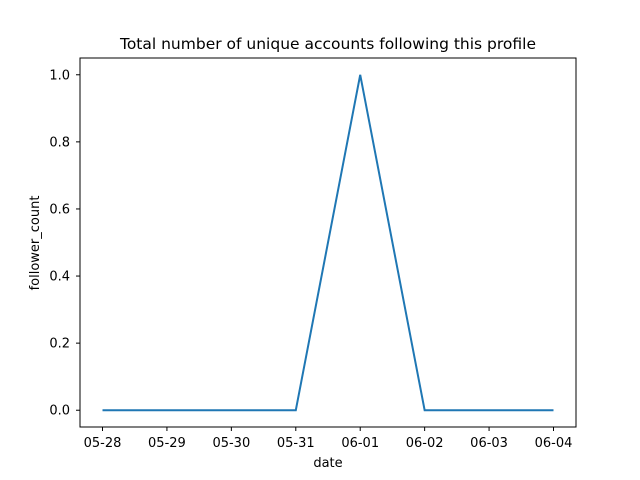 This screenshot has width=640, height=480. Describe the element at coordinates (360, 443) in the screenshot. I see `x-tick-label: 06-01` at that location.